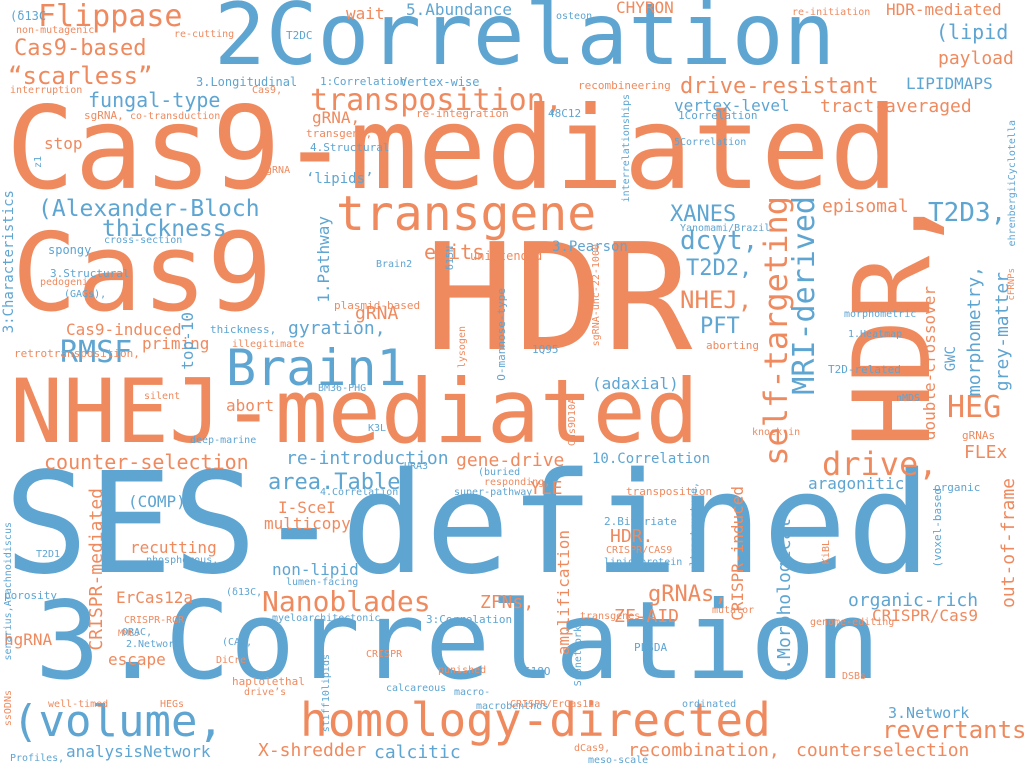 This screenshot has width=1024, height=768. I want to click on word: revertants, so click(953, 730).